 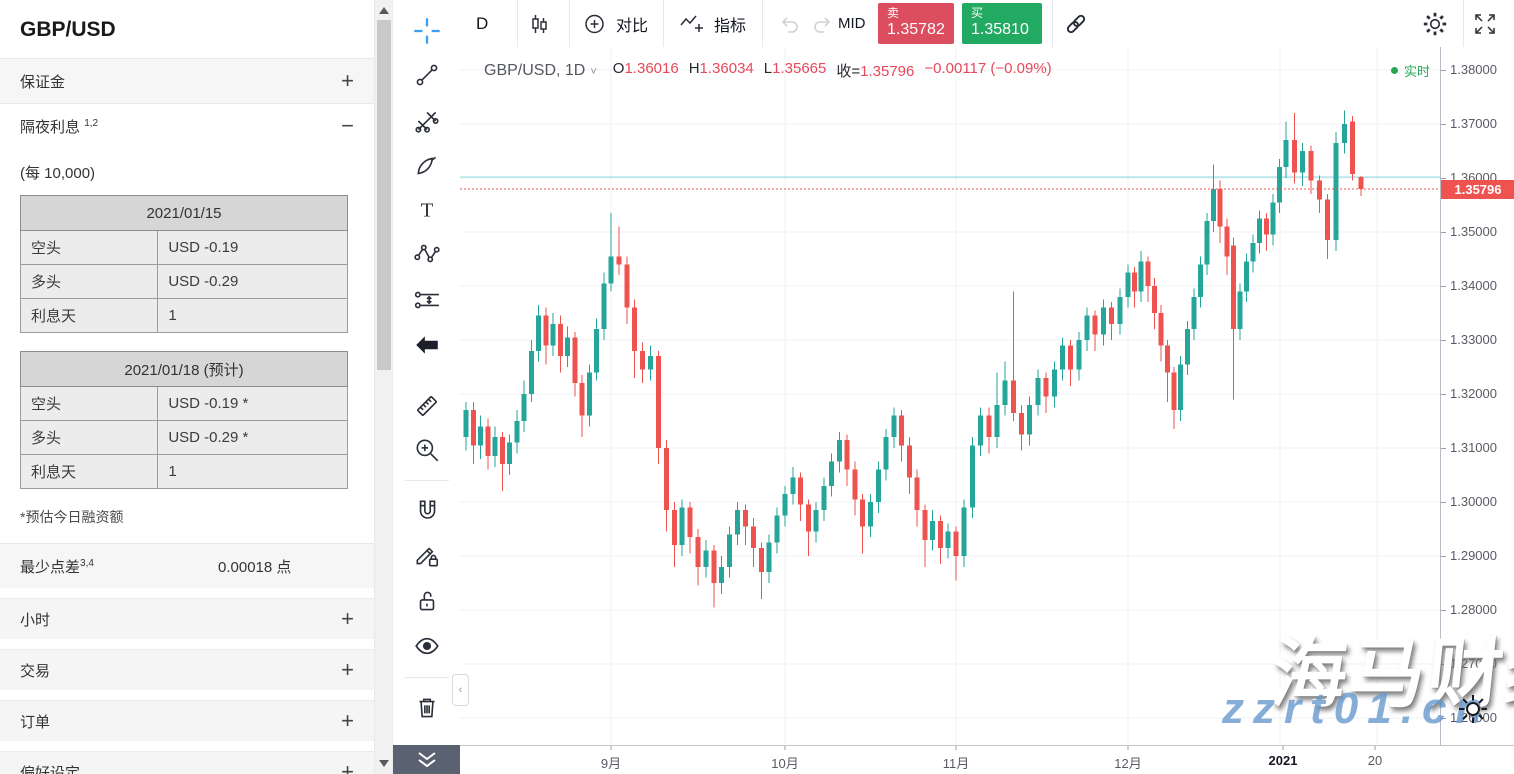 I want to click on time-tick-label: 12月, so click(x=1128, y=763).